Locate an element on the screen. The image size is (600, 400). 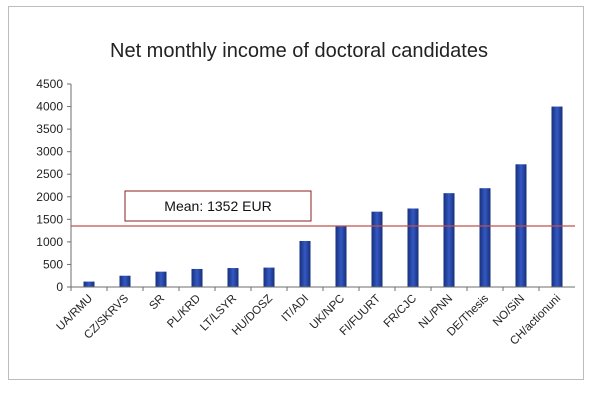
y-tick-label: 4000 is located at coordinates (49, 107).